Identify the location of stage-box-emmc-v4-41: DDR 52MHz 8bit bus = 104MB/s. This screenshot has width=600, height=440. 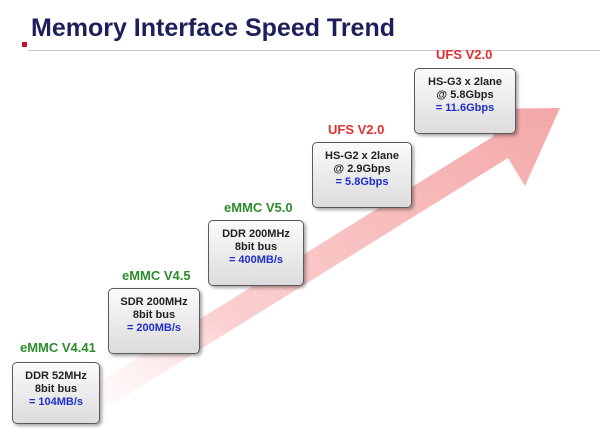
(56, 393).